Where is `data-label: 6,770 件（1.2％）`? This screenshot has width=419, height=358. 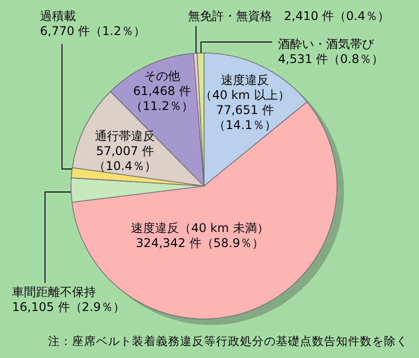
data-label: 6,770 件（1.2％） is located at coordinates (93, 31).